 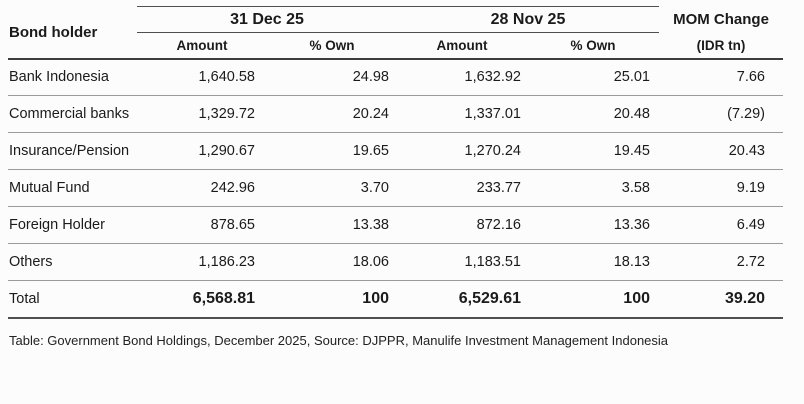 What do you see at coordinates (72, 299) in the screenshot?
I see `total-label: Total` at bounding box center [72, 299].